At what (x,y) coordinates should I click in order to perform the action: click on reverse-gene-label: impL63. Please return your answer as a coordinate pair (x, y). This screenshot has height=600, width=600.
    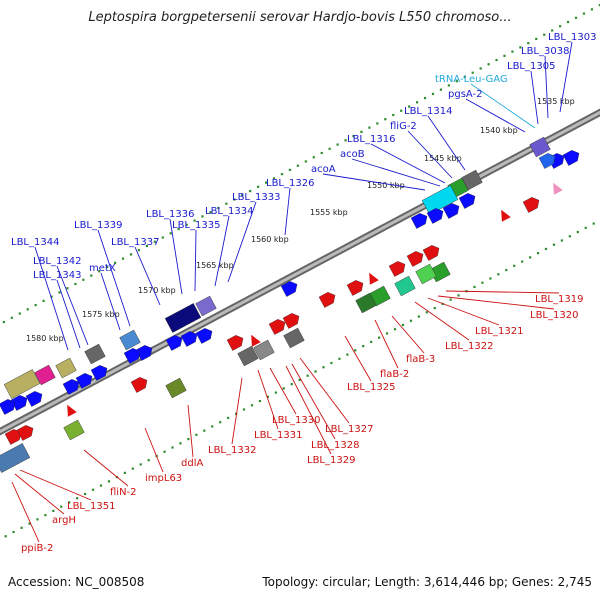
    Looking at the image, I should click on (163, 478).